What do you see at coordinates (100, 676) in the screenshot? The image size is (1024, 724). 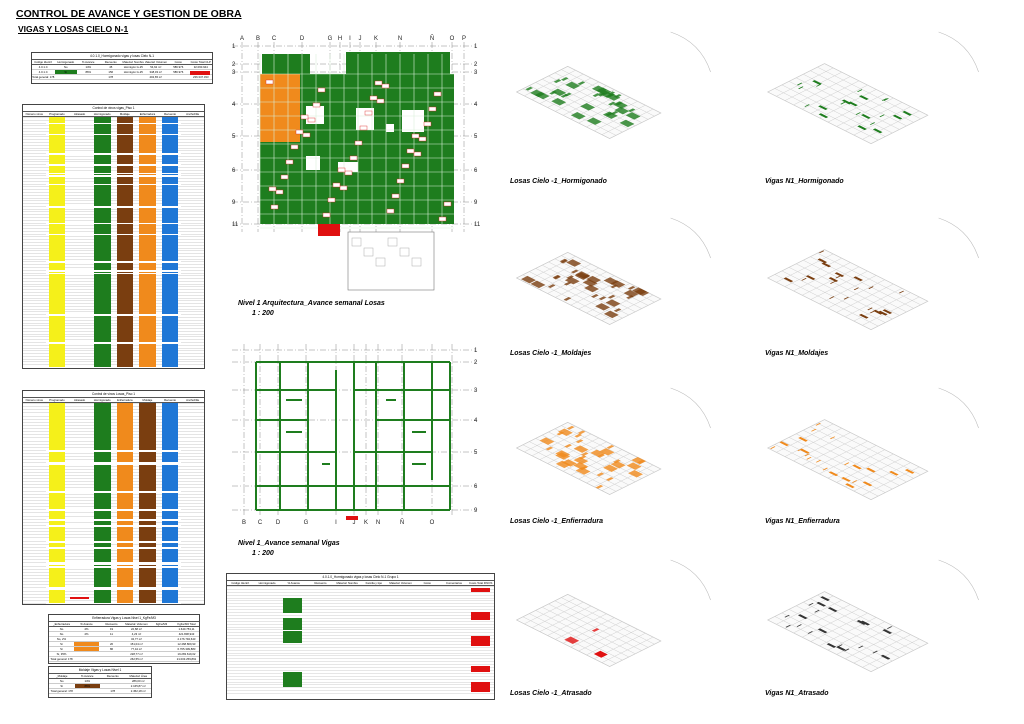 I see `moldajes-summary-header: _Moldaje % Avance Recuento Material: Área` at bounding box center [100, 676].